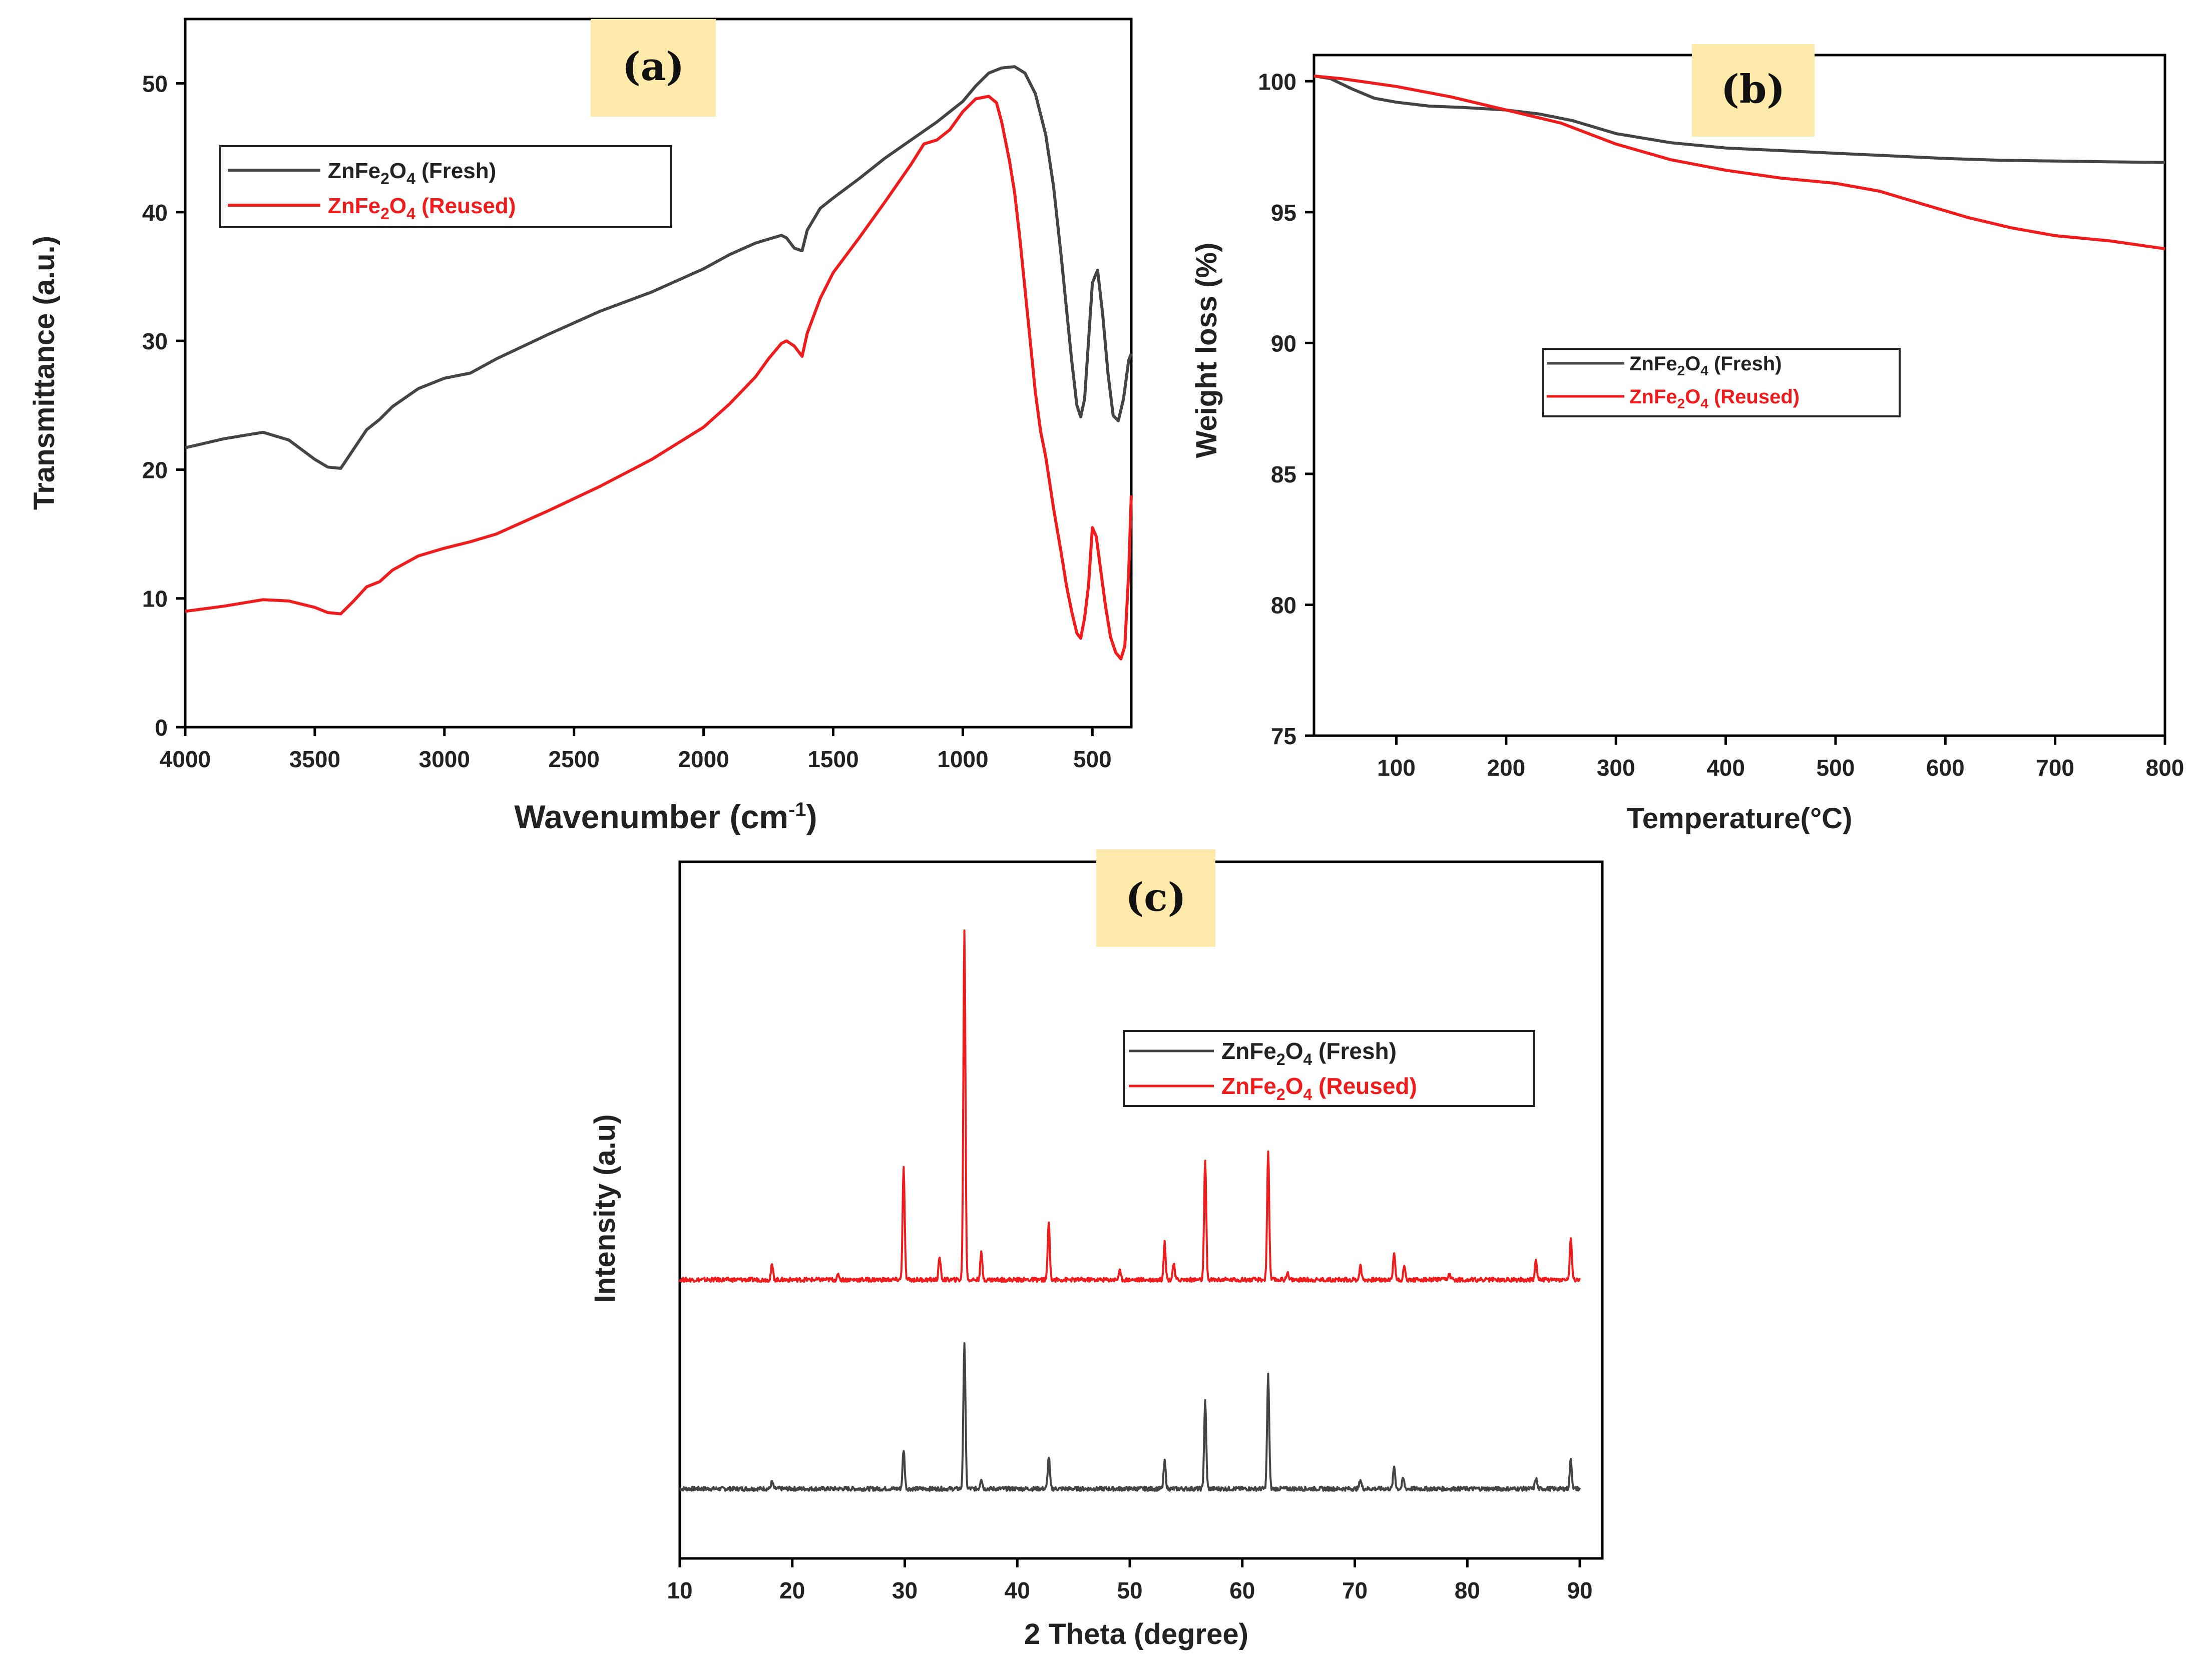 This screenshot has width=2212, height=1657. I want to click on panel-c-x-tick-label: 60, so click(1242, 1590).